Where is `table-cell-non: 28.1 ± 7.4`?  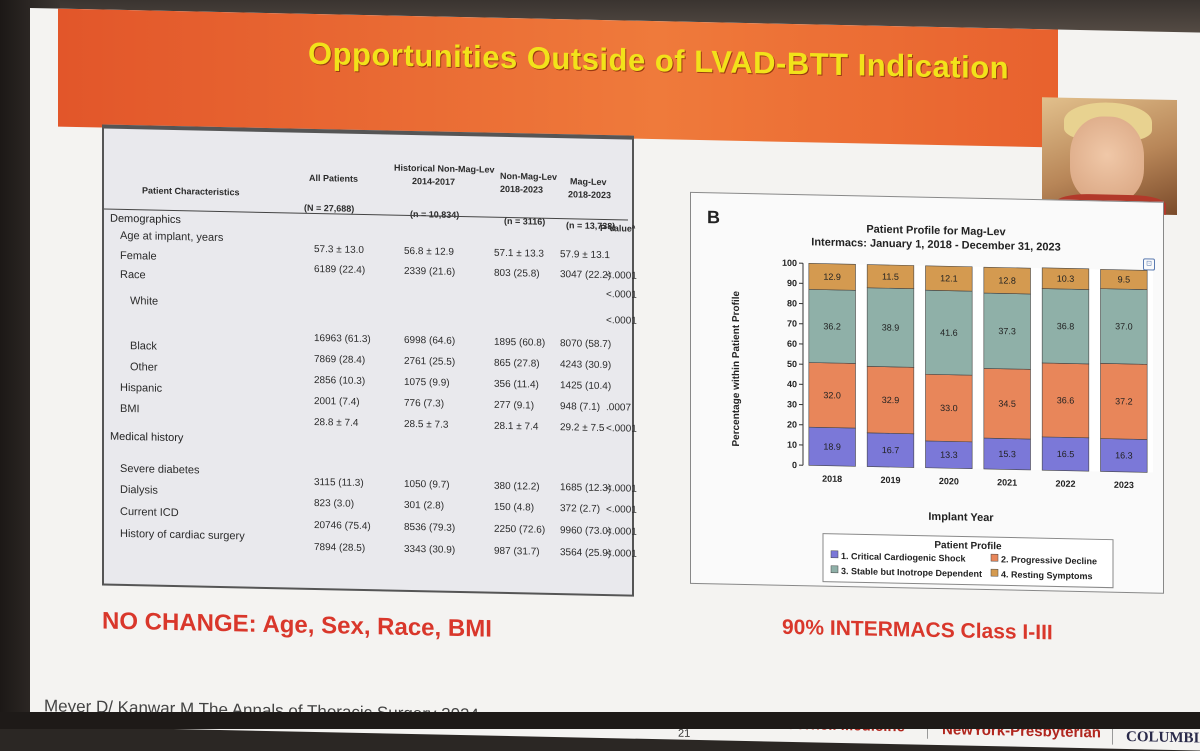
table-cell-non: 28.1 ± 7.4 is located at coordinates (516, 427).